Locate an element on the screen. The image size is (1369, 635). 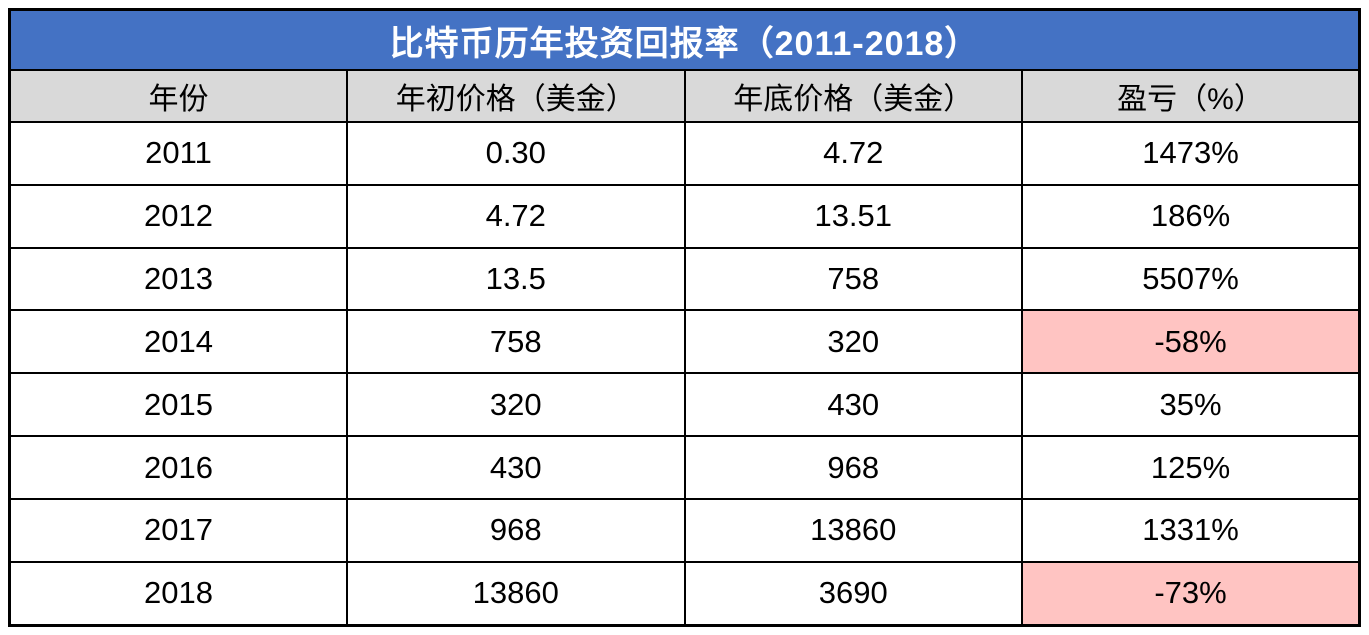
year-cell: 2016 is located at coordinates (178, 467).